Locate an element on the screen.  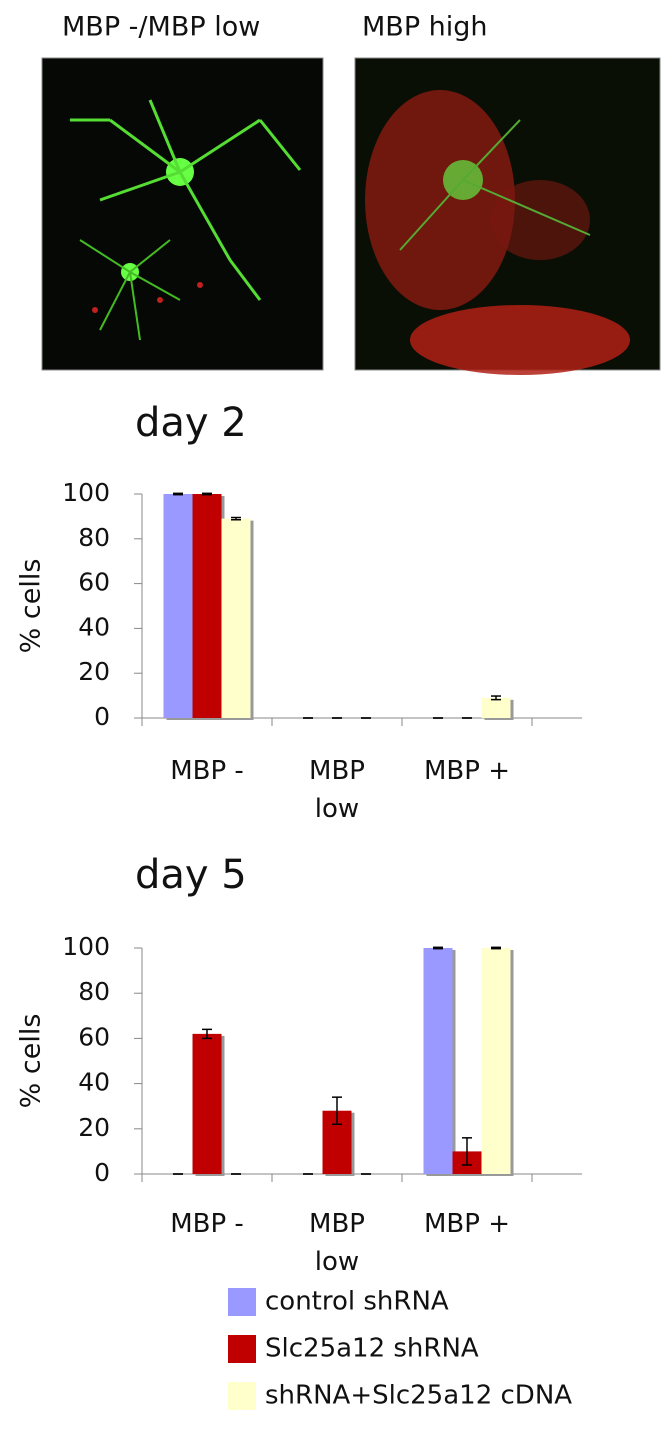
legend-label: shRNA+Slc25a12 cDNA is located at coordinates (418, 1396).